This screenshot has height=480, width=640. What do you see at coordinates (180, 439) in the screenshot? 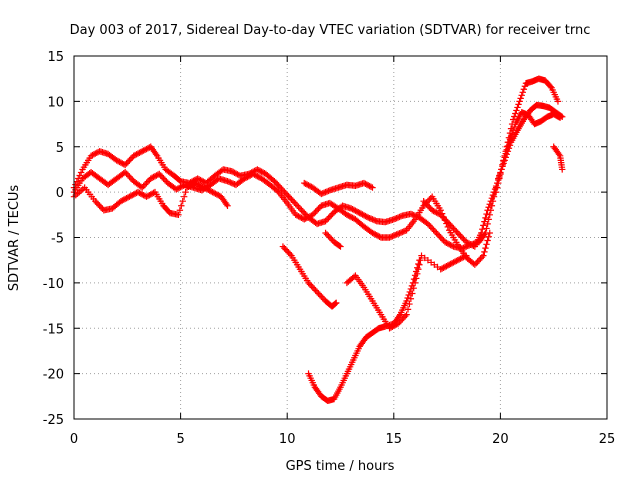
I see `x-tick-label: 5` at bounding box center [180, 439].